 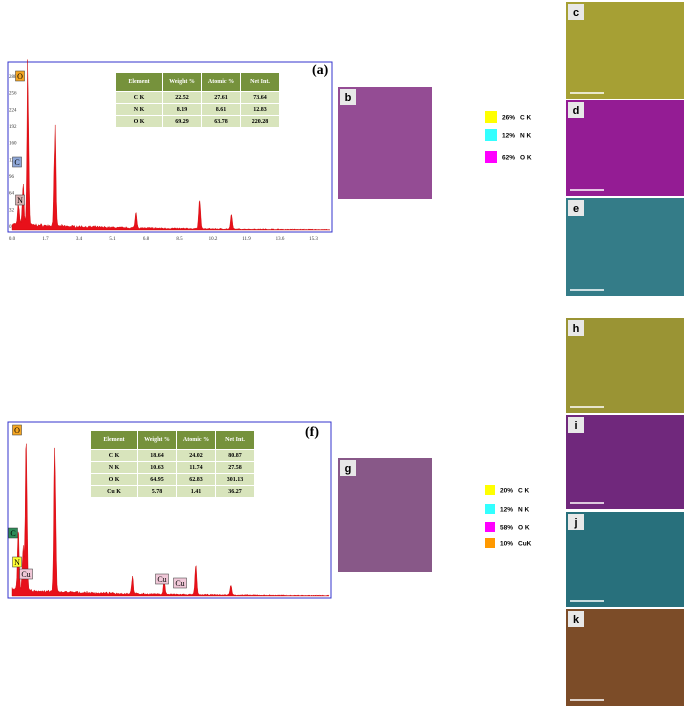 I want to click on y-tick-label: 256, so click(x=13, y=94).